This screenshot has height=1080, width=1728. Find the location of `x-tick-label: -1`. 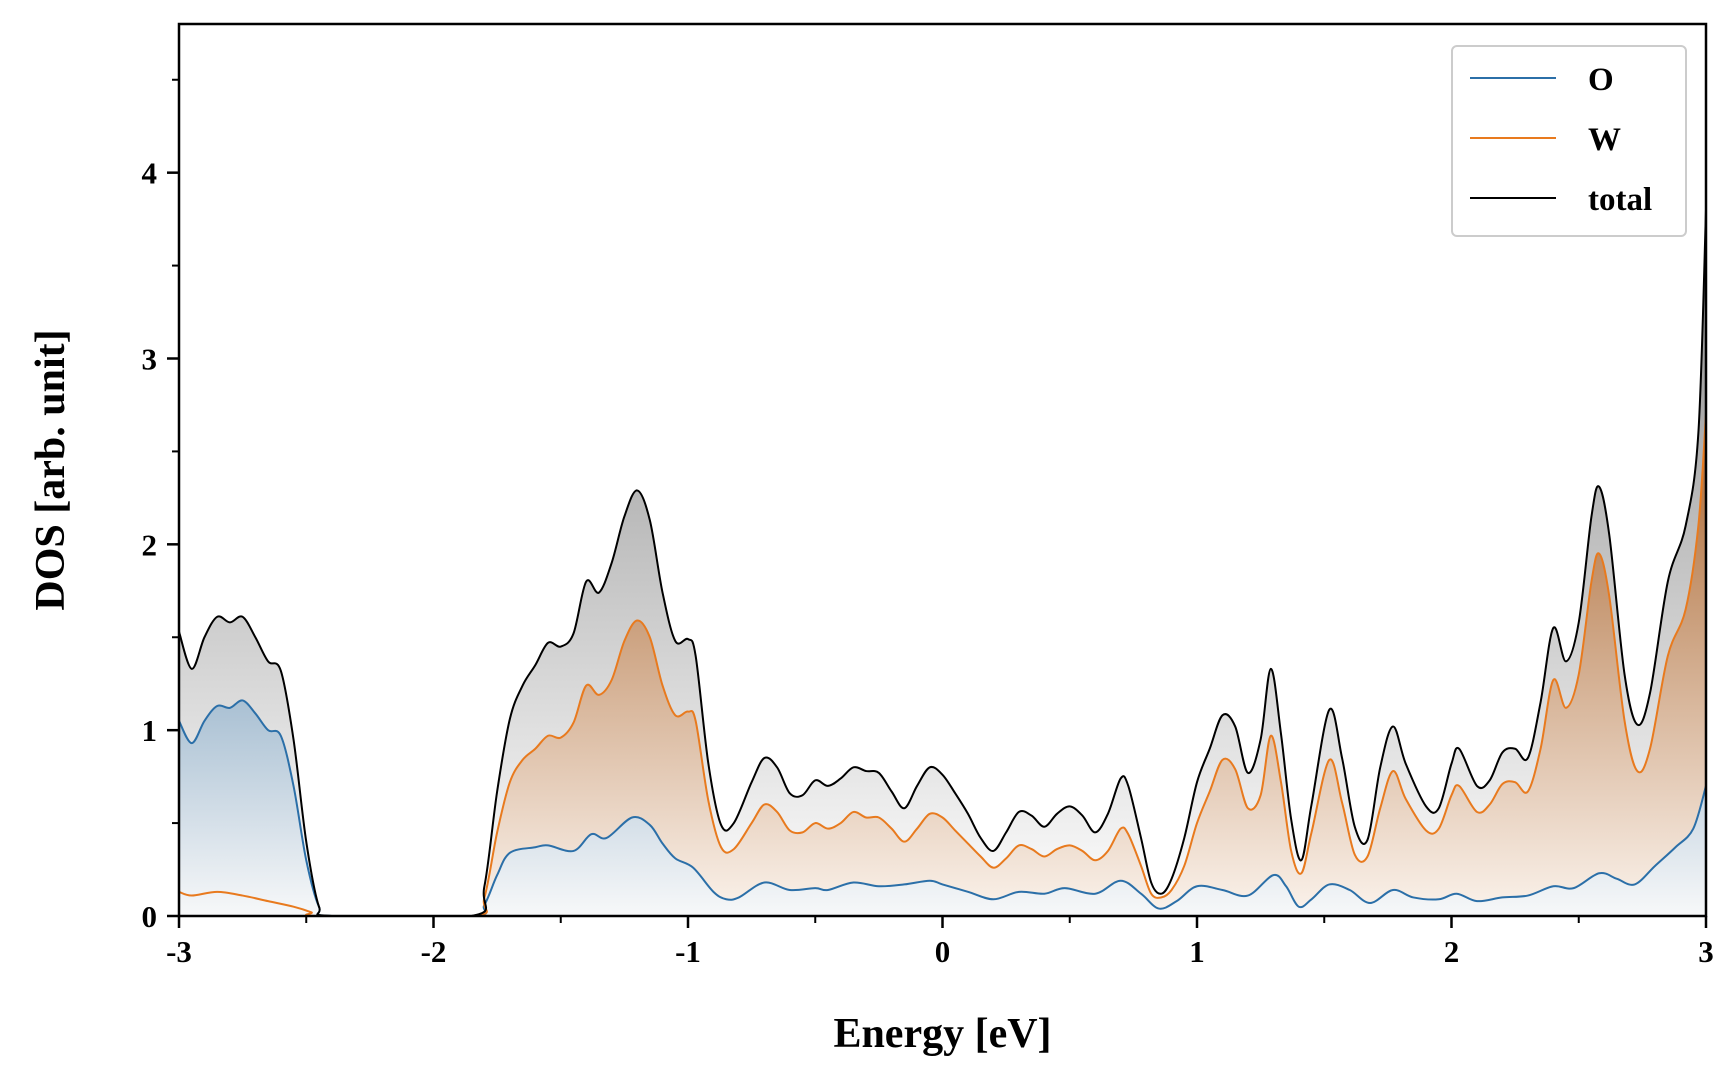

x-tick-label: -1 is located at coordinates (688, 951).